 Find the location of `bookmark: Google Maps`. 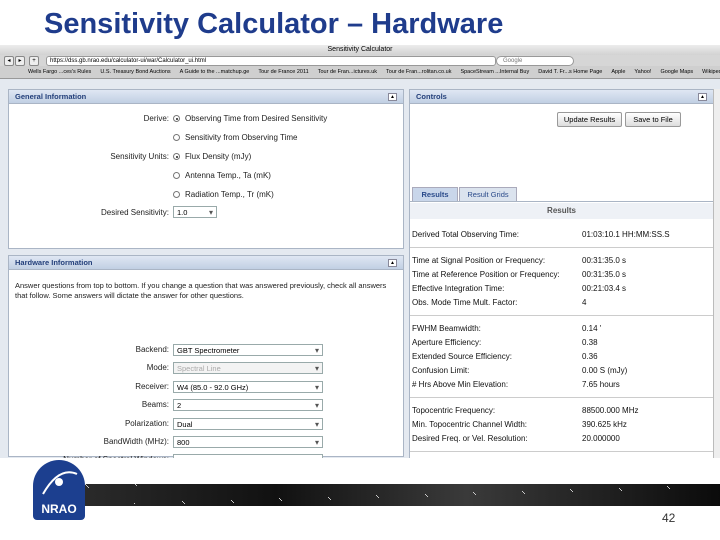

bookmark: Google Maps is located at coordinates (677, 72).